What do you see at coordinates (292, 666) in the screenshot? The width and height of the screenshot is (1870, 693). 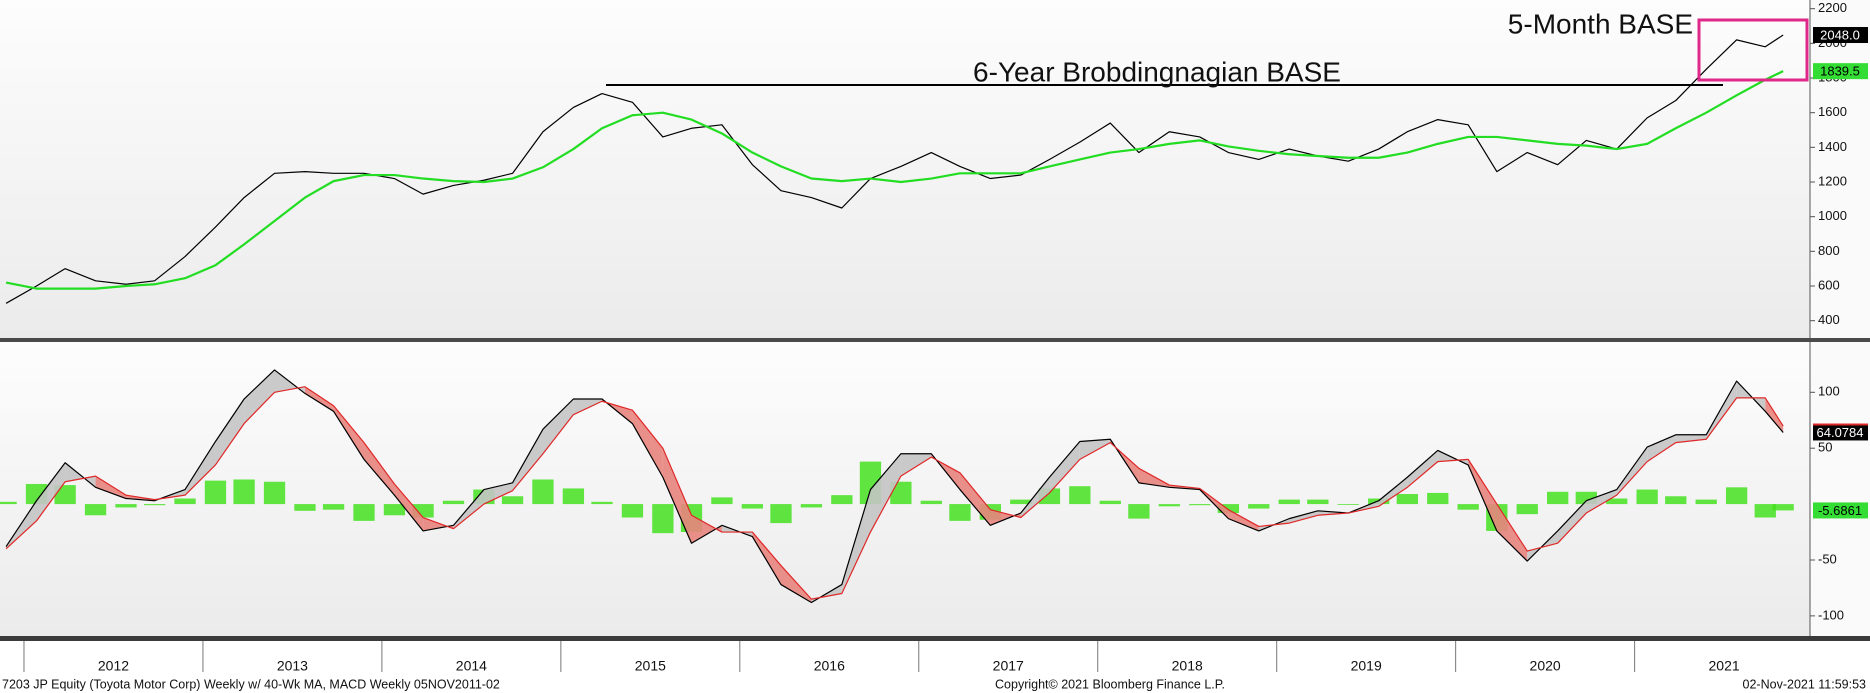 I see `x-tick-label: 2013` at bounding box center [292, 666].